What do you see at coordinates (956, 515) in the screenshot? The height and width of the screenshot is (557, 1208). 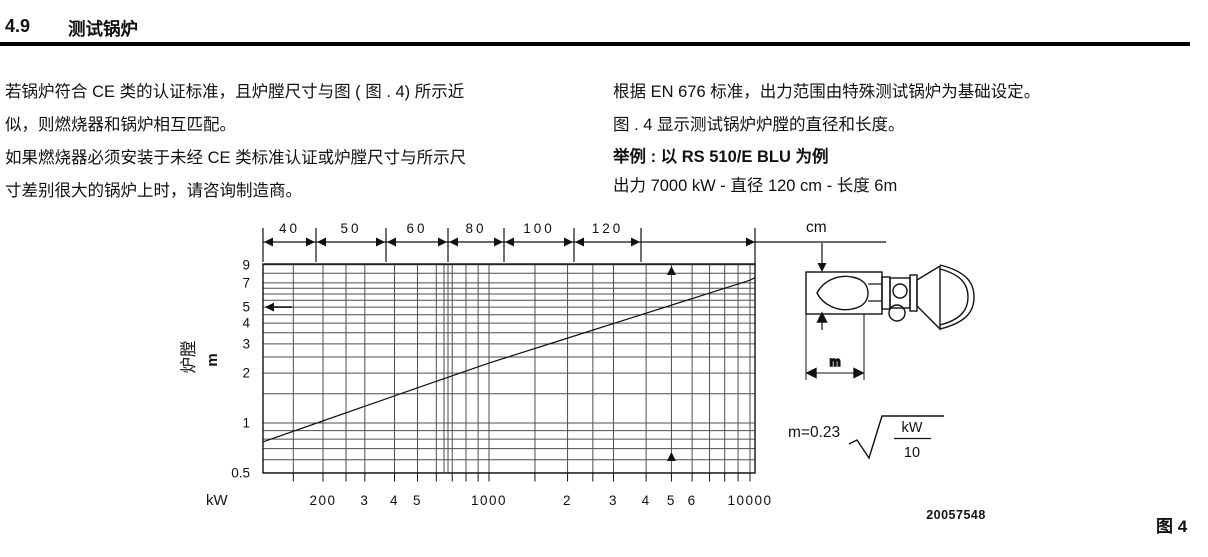 I see `figure-code: 20057548` at bounding box center [956, 515].